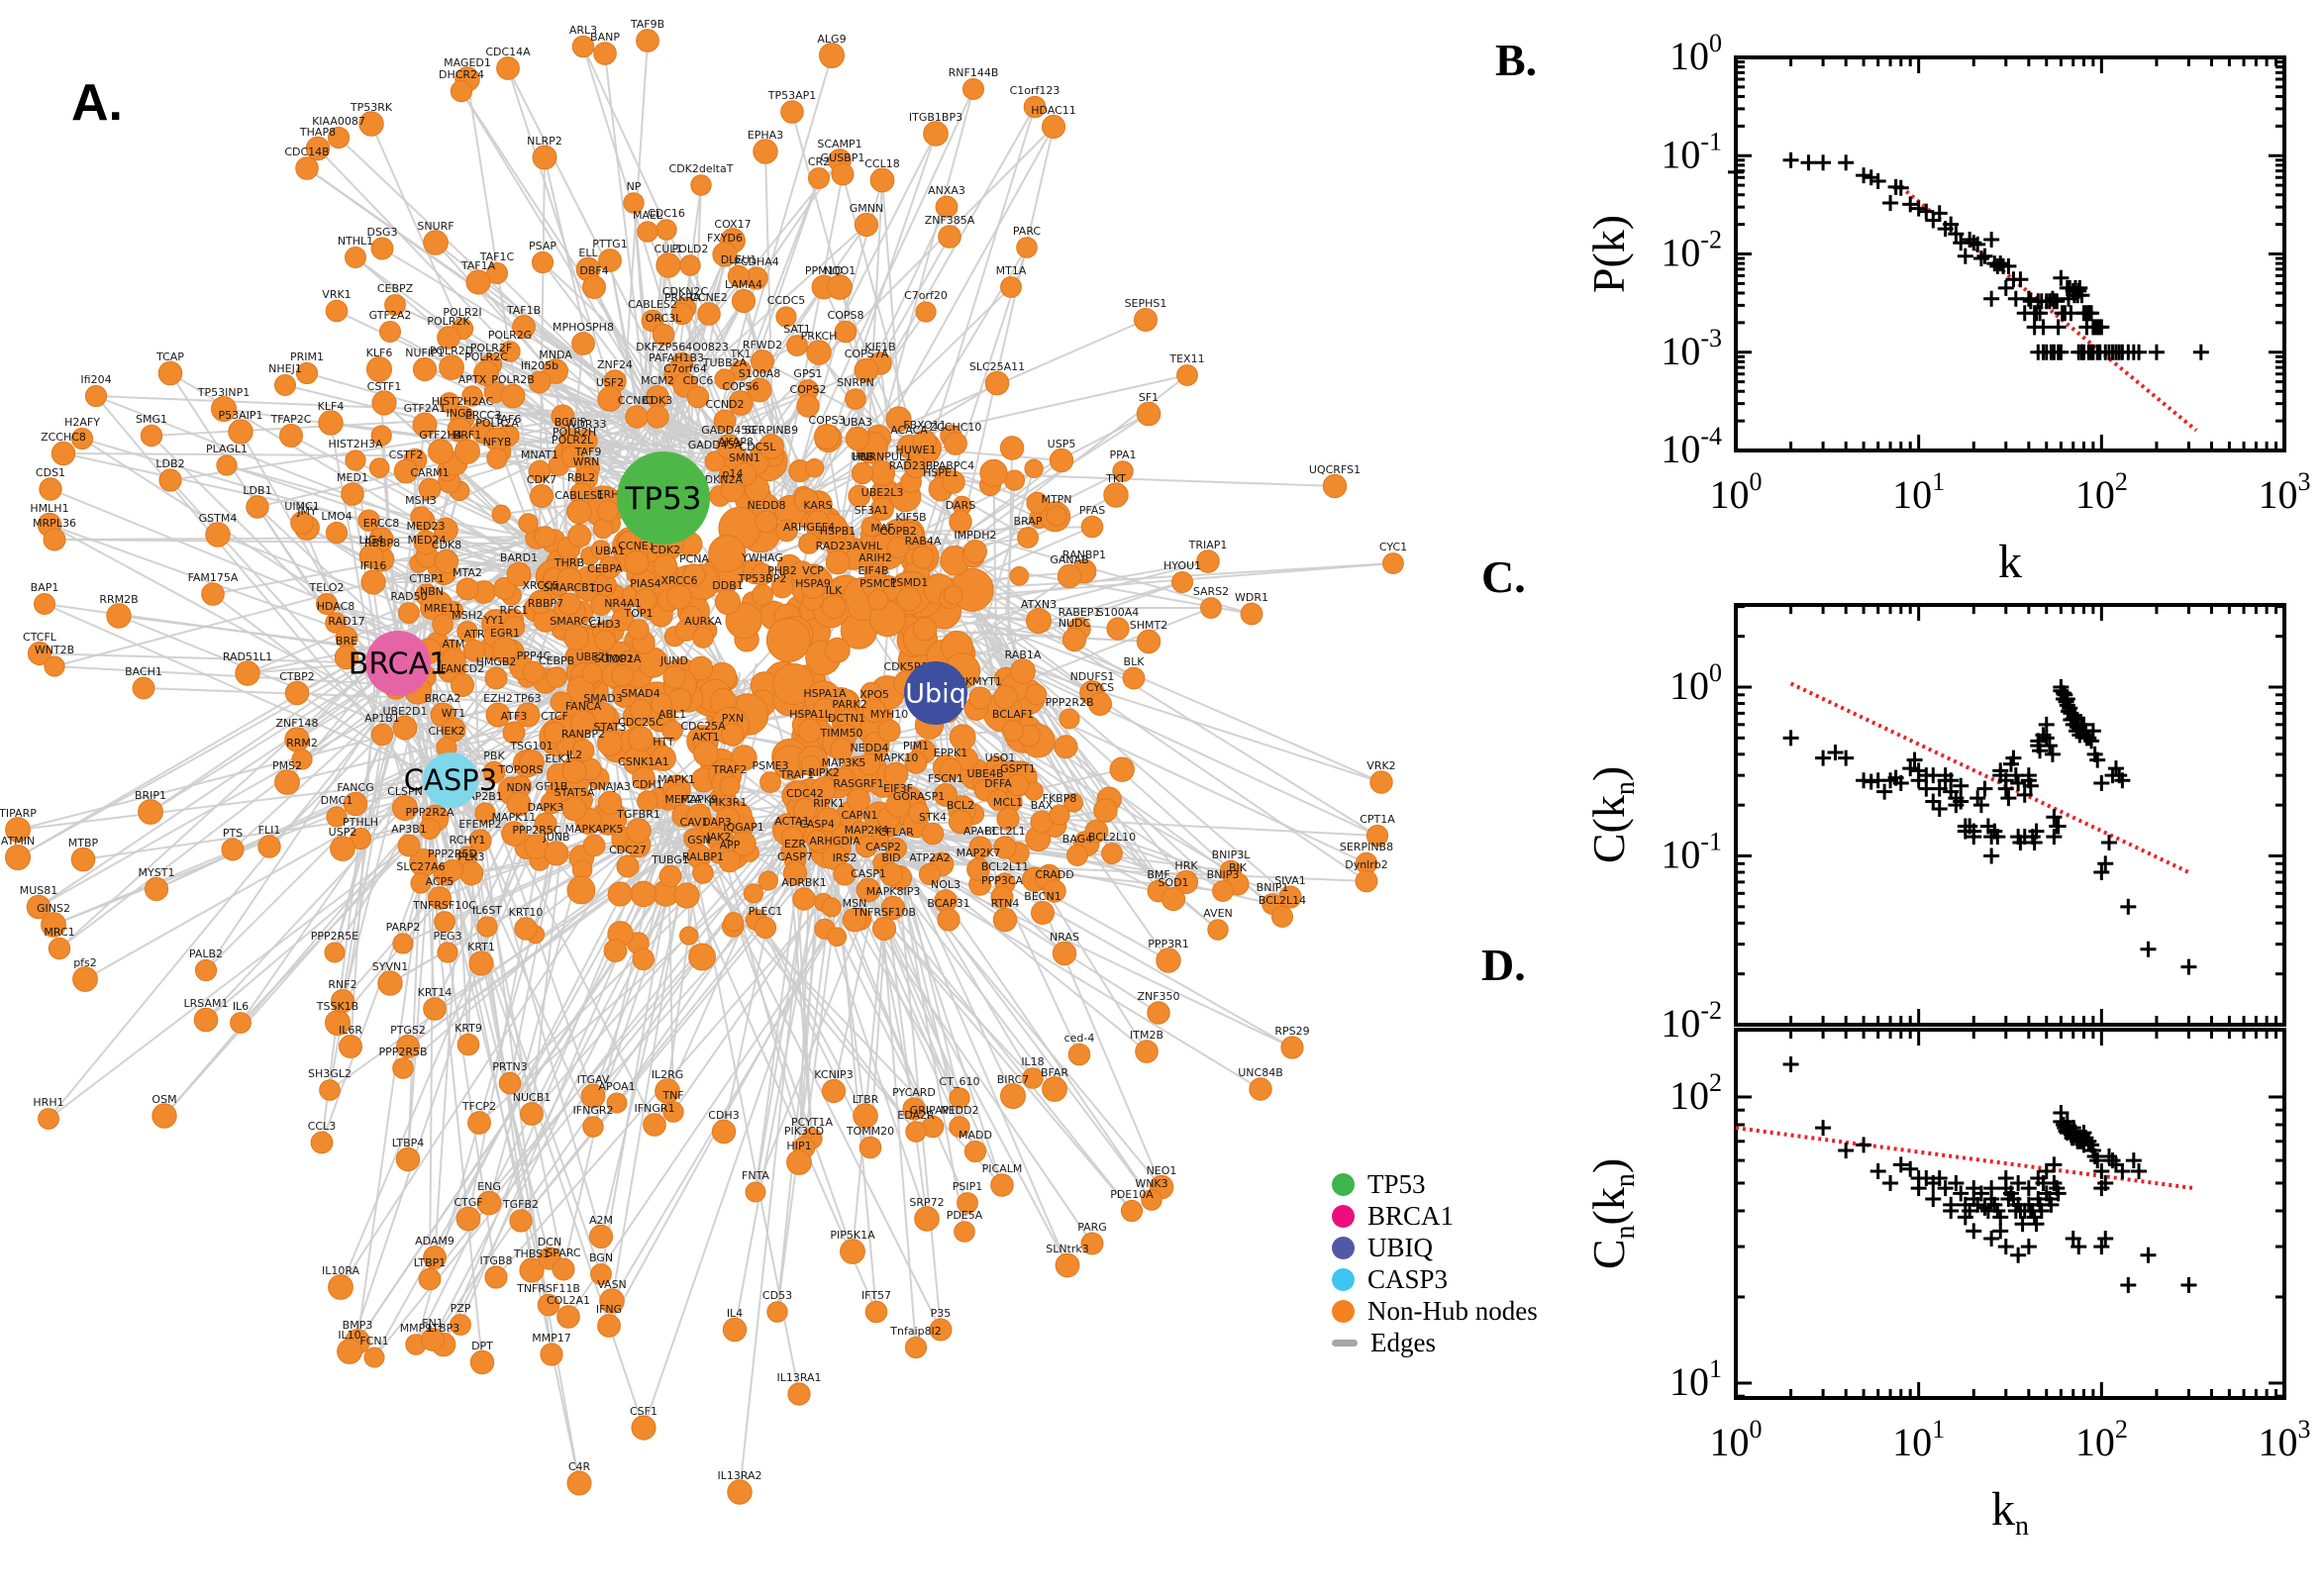 This screenshot has height=1596, width=2323. I want to click on network-node-label: WNT2B, so click(55, 650).